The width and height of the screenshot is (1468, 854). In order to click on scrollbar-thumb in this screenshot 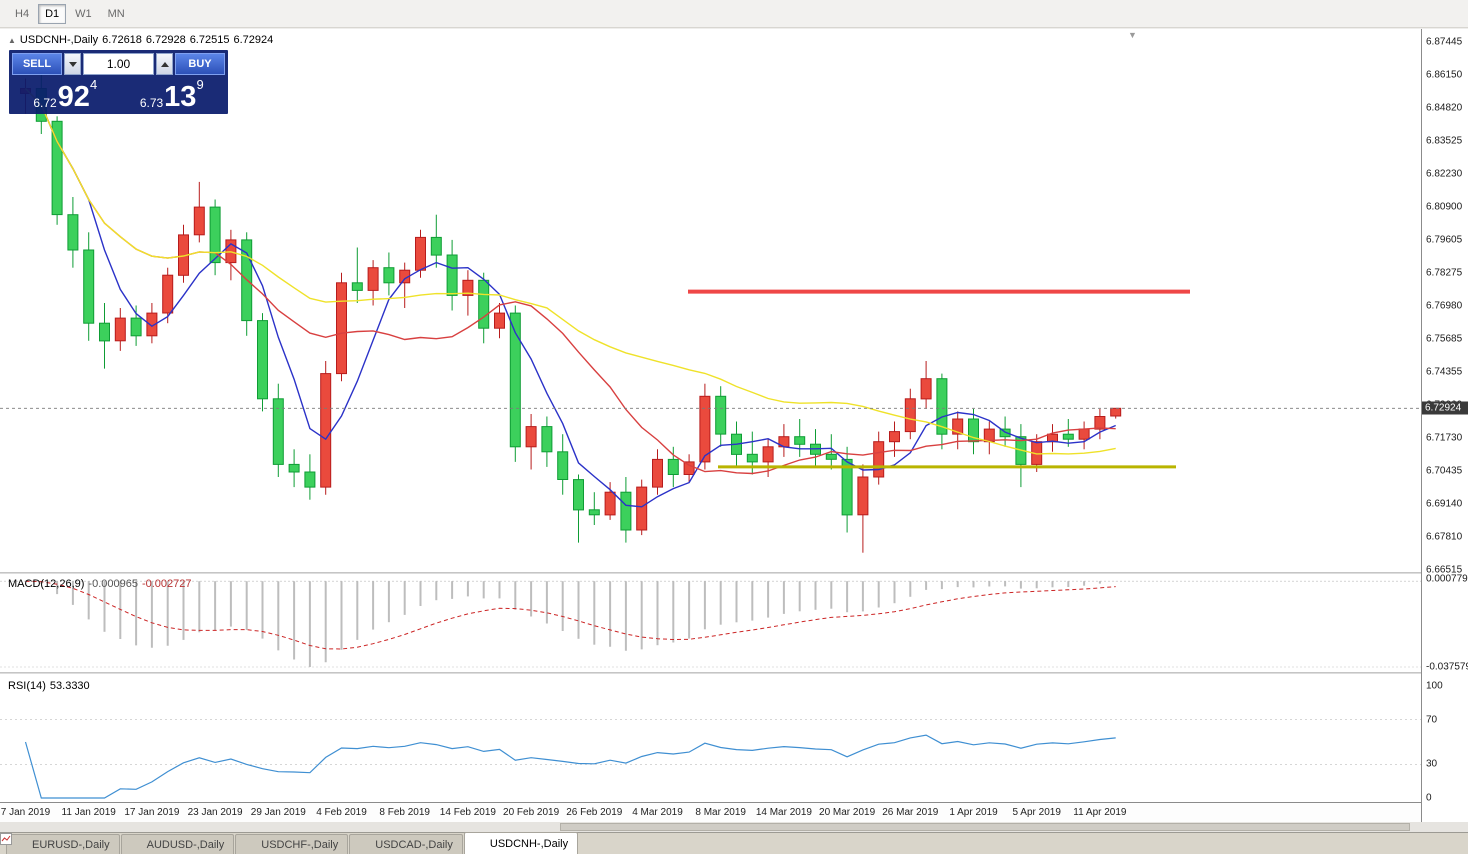, I will do `click(985, 827)`.